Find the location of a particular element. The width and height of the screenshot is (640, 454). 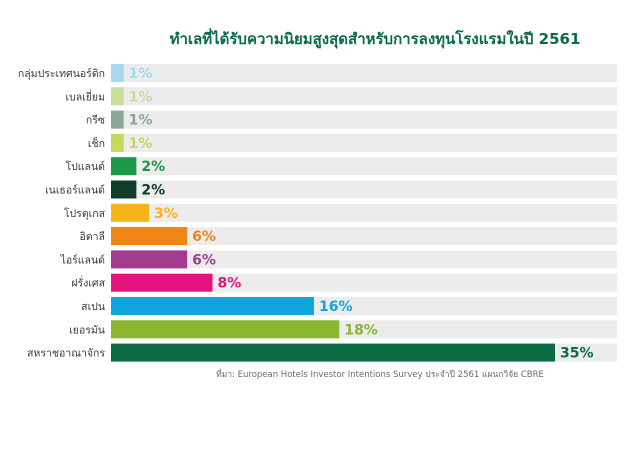

category-label: เบลเยี่ยม is located at coordinates (85, 96).